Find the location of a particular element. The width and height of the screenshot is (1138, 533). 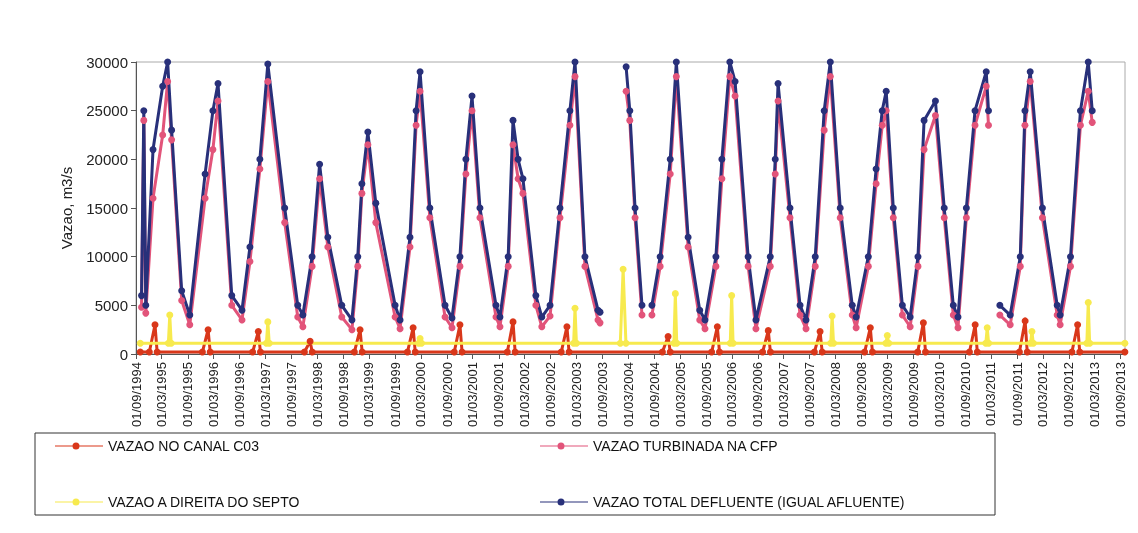

x-tick-label: 01/03/1997 is located at coordinates (265, 395).